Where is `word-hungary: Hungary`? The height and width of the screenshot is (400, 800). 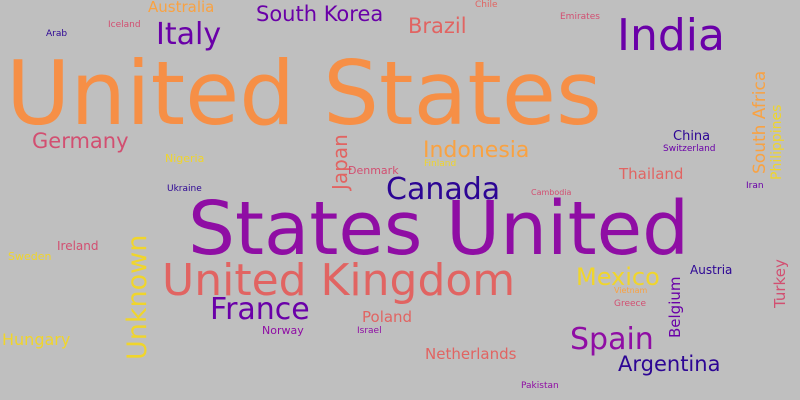 word-hungary: Hungary is located at coordinates (36, 339).